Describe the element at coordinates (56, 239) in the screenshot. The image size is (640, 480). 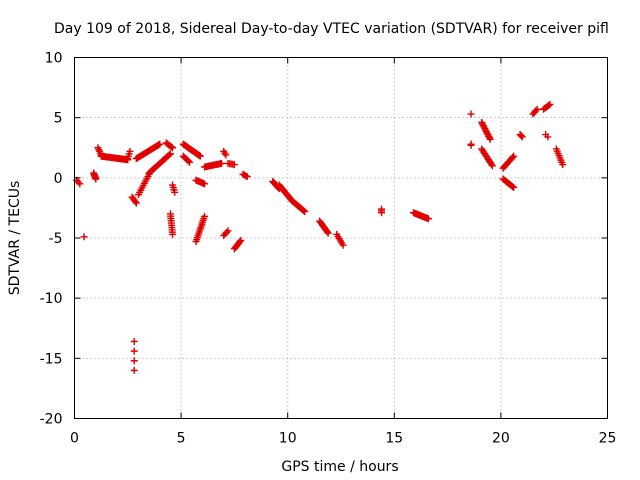
I see `y-tick-label: -5` at that location.